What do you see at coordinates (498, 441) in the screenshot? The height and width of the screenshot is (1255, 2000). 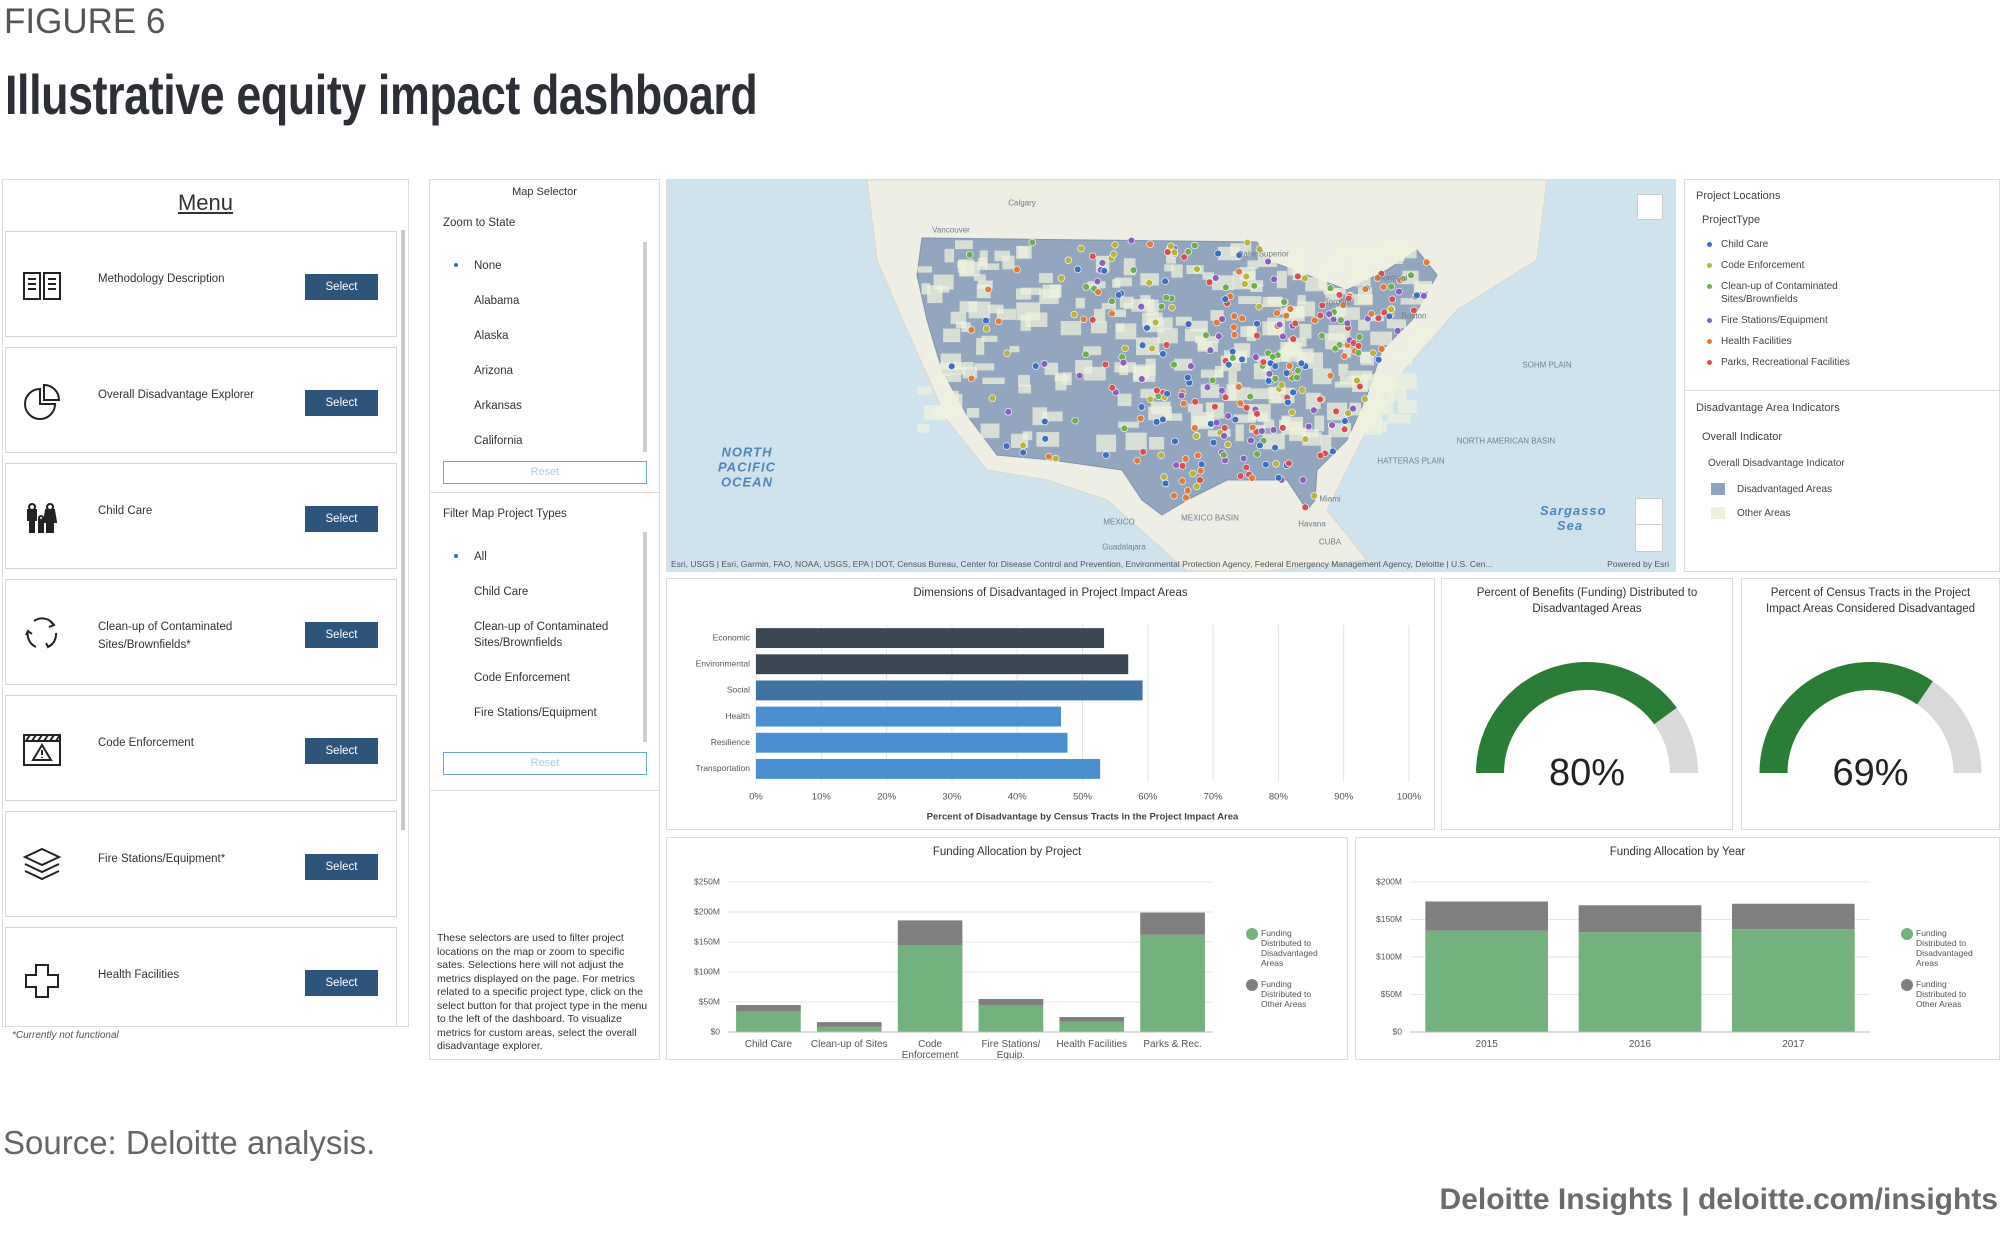 I see `option: California` at bounding box center [498, 441].